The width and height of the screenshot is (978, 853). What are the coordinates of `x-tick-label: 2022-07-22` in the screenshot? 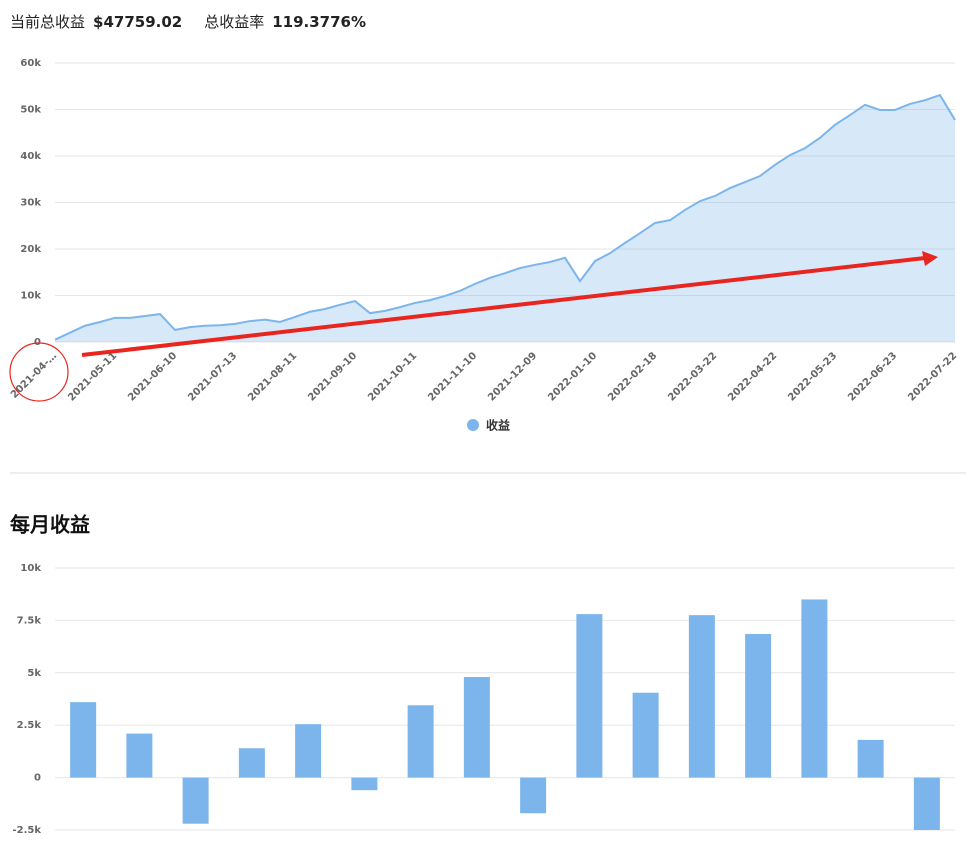 It's located at (932, 376).